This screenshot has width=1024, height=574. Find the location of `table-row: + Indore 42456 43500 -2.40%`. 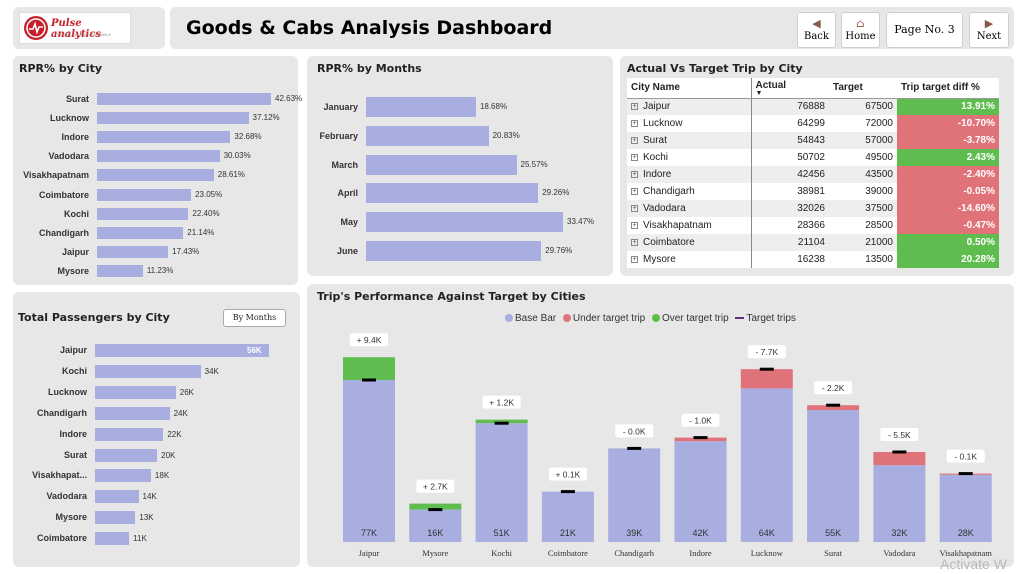

table-row: + Indore 42456 43500 -2.40% is located at coordinates (813, 174).